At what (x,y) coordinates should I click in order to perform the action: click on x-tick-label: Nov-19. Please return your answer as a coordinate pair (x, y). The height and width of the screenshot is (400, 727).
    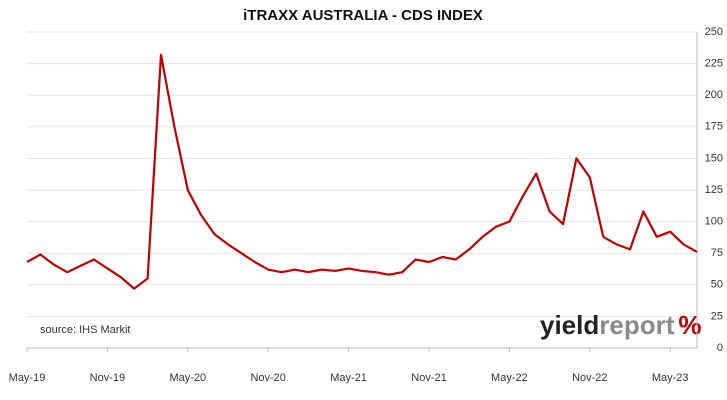
    Looking at the image, I should click on (107, 378).